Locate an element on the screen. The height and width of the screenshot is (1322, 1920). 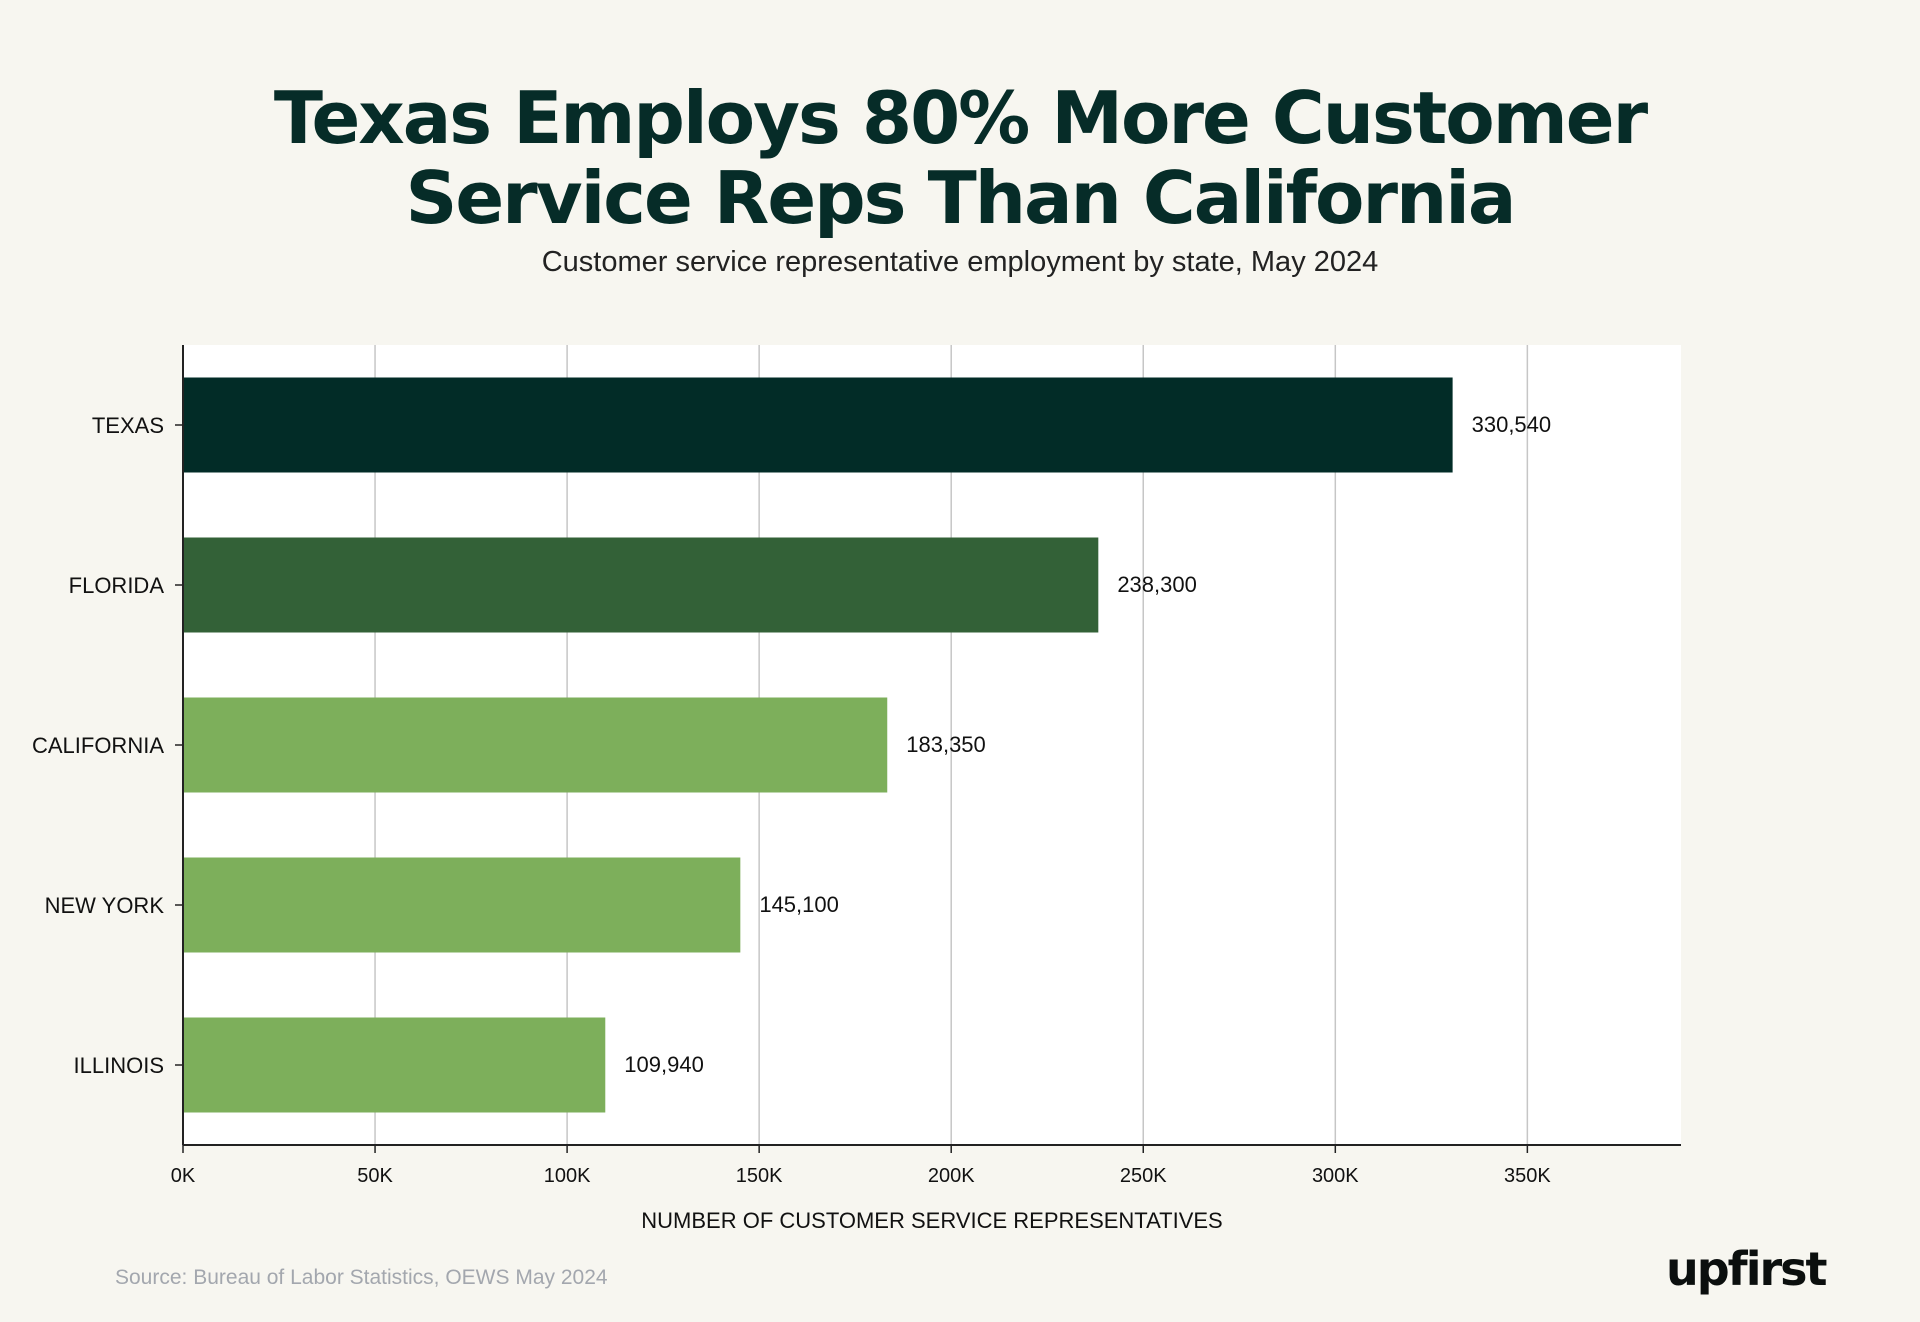
x-tick-label: 300K is located at coordinates (1335, 1176).